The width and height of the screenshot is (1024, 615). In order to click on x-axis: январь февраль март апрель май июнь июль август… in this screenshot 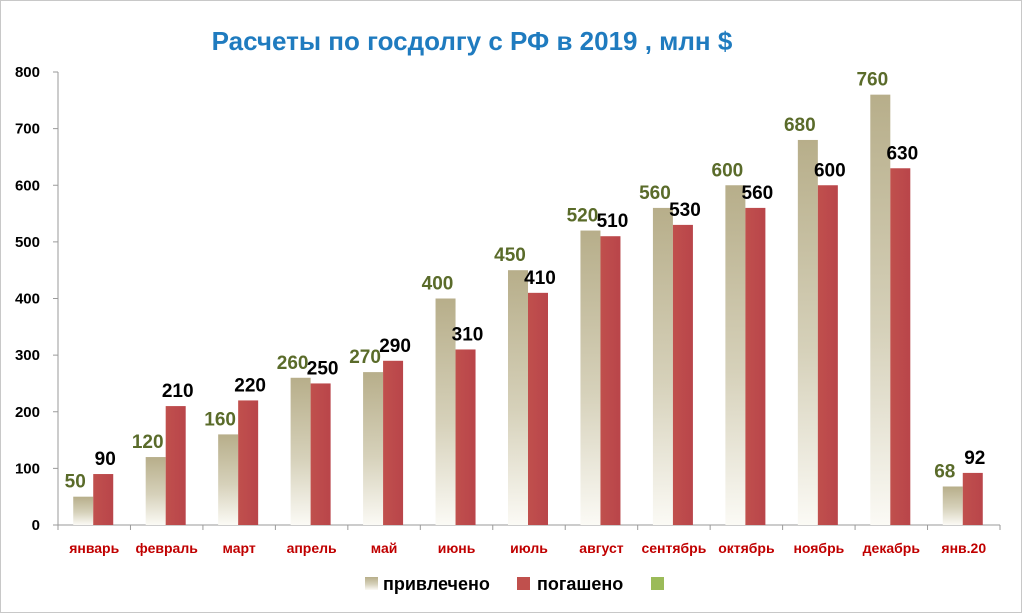, I will do `click(529, 540)`.